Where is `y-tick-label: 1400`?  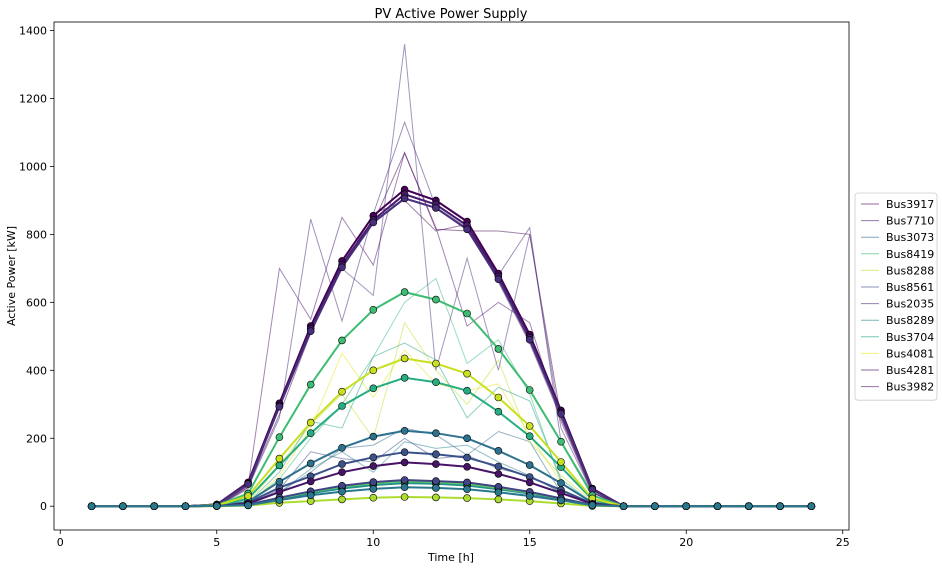
y-tick-label: 1400 is located at coordinates (33, 30).